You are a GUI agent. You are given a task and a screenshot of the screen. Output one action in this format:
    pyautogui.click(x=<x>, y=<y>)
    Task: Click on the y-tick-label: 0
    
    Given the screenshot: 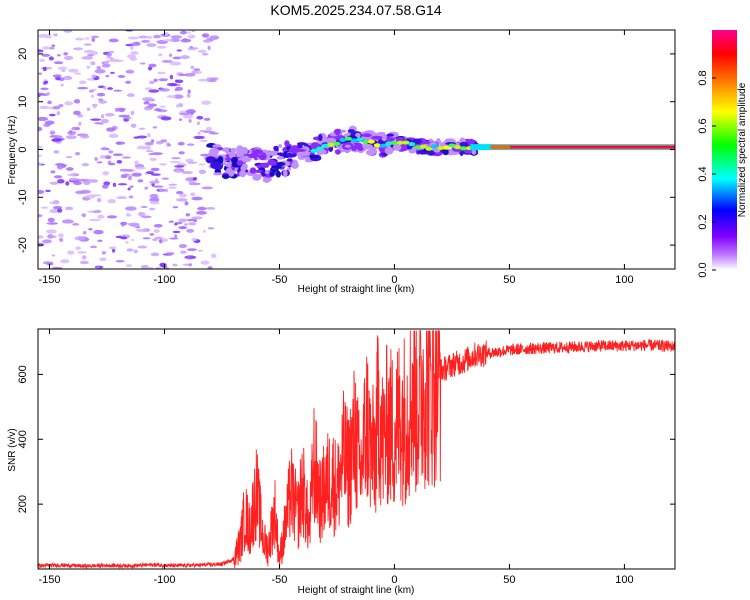 What is the action you would take?
    pyautogui.click(x=23, y=149)
    